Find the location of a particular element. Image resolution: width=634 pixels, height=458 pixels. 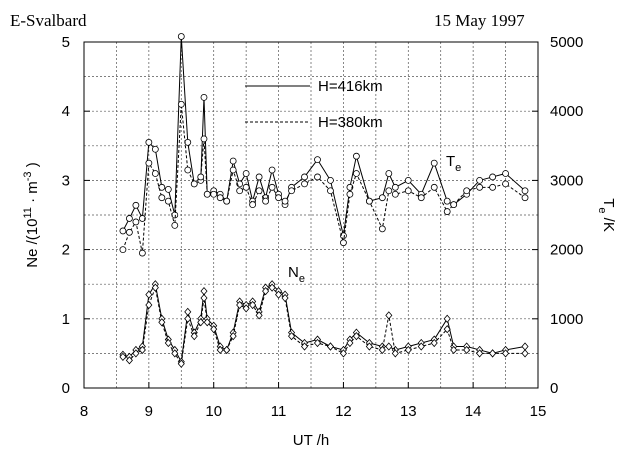

x-axis-label: UT /h is located at coordinates (311, 440).